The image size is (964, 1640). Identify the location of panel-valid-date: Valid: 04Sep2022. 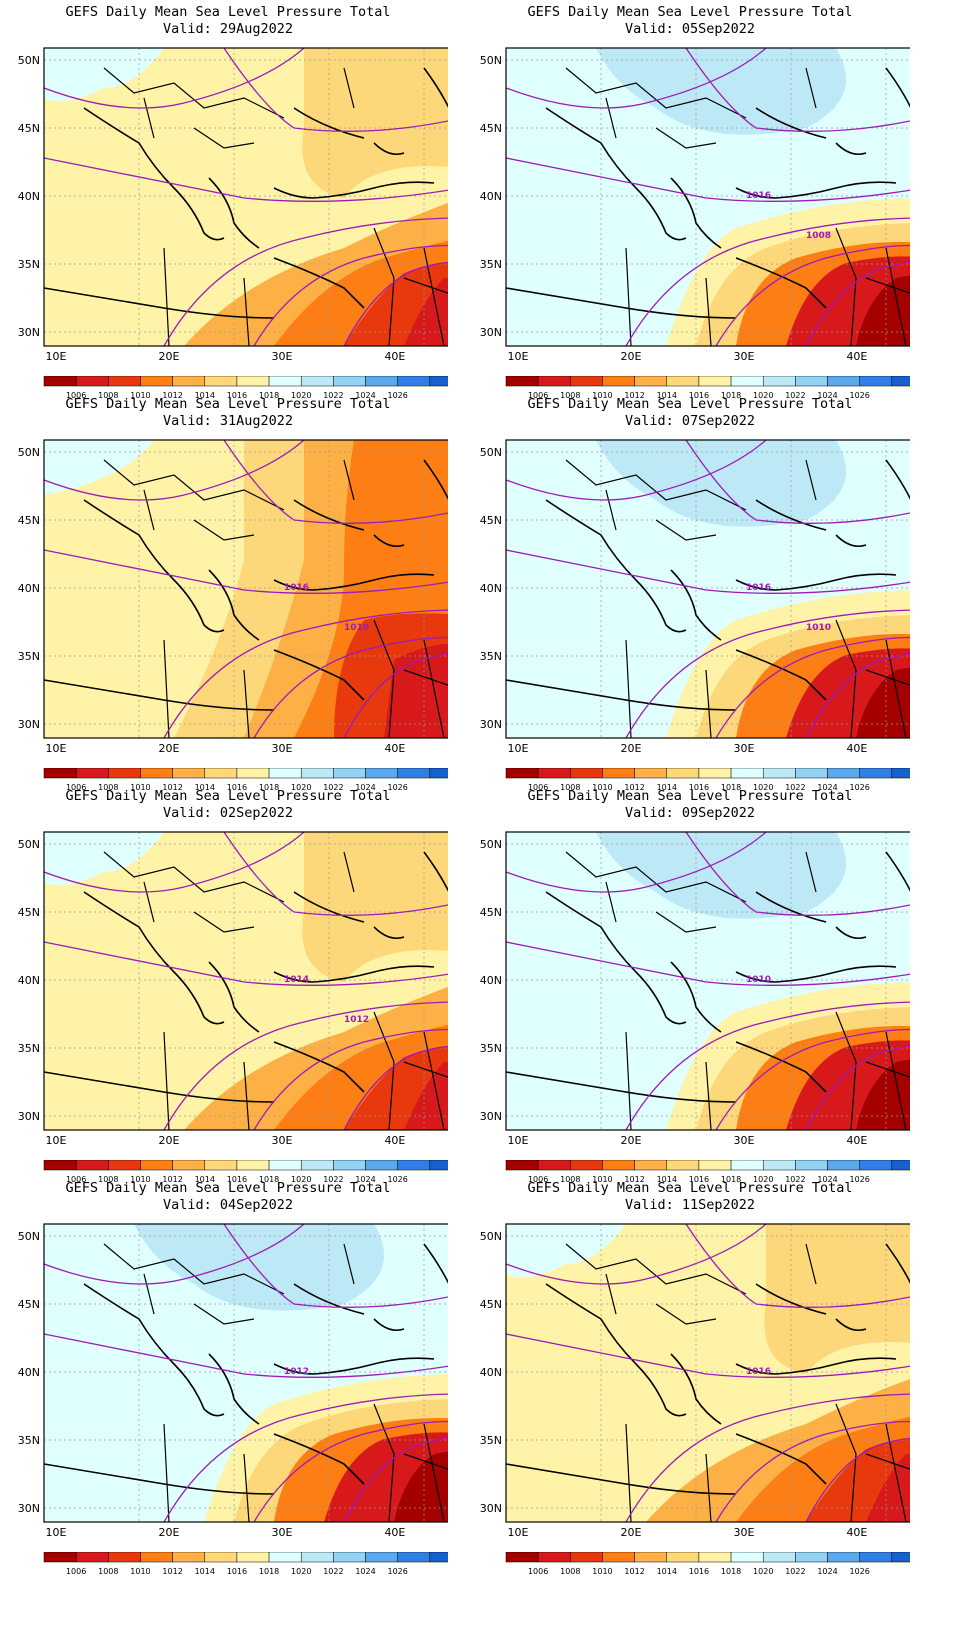
(228, 1205).